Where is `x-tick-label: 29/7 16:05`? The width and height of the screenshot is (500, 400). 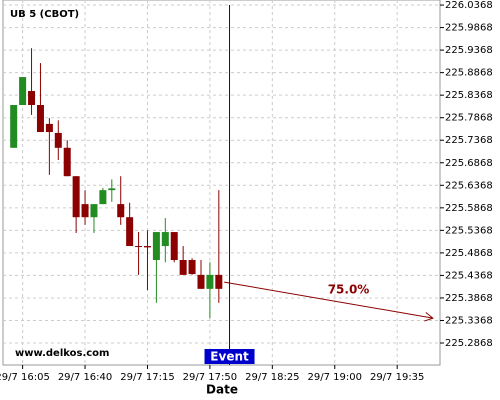
x-tick-label: 29/7 16:05 is located at coordinates (25, 377).